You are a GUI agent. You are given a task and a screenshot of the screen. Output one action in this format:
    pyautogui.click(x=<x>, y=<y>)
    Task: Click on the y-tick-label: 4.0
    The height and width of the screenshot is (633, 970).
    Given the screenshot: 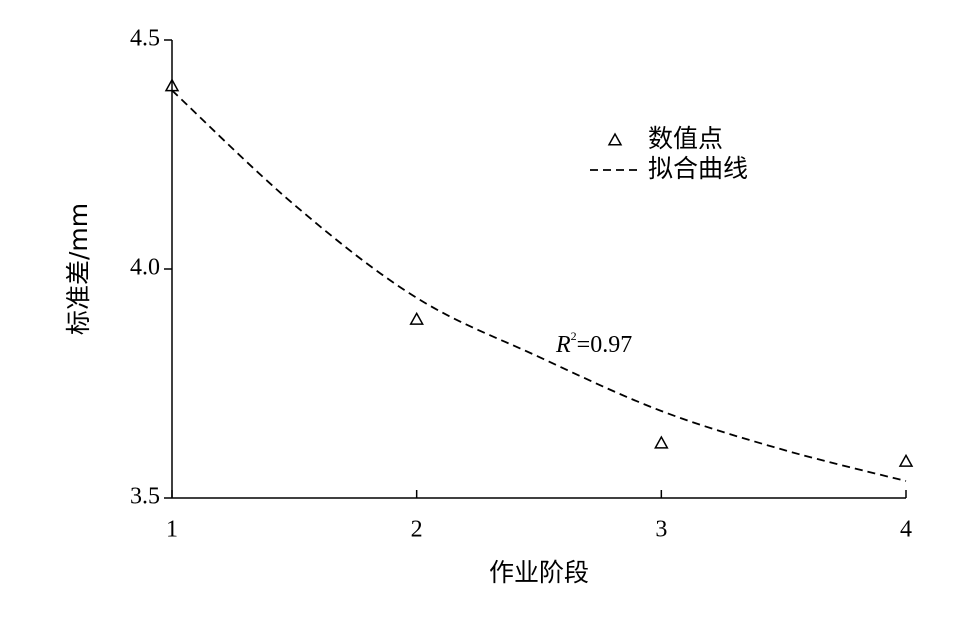 What is the action you would take?
    pyautogui.click(x=145, y=268)
    